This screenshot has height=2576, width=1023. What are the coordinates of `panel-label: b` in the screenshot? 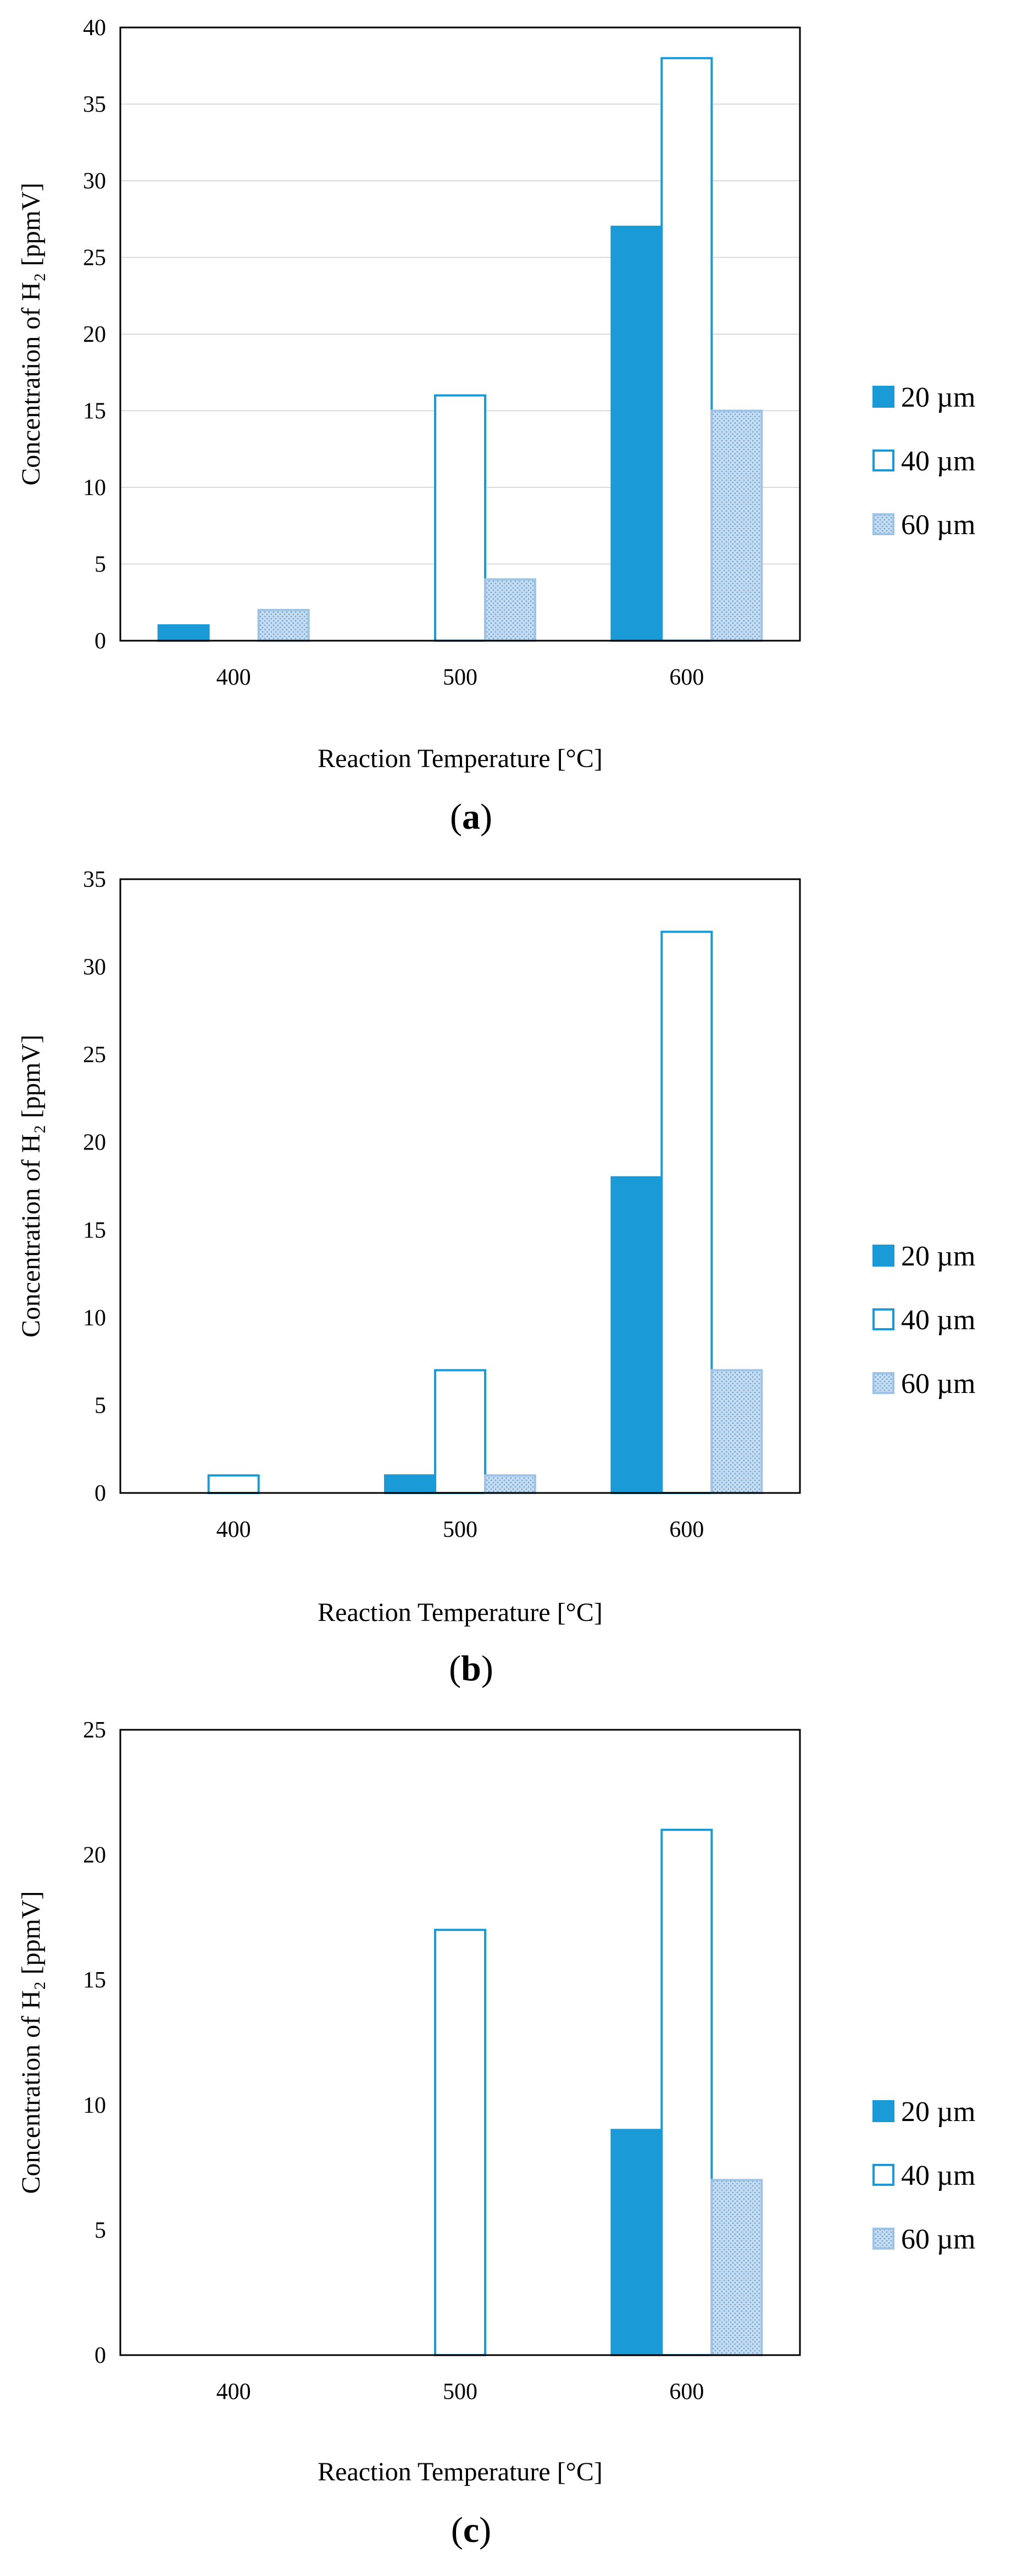 It's located at (471, 1668).